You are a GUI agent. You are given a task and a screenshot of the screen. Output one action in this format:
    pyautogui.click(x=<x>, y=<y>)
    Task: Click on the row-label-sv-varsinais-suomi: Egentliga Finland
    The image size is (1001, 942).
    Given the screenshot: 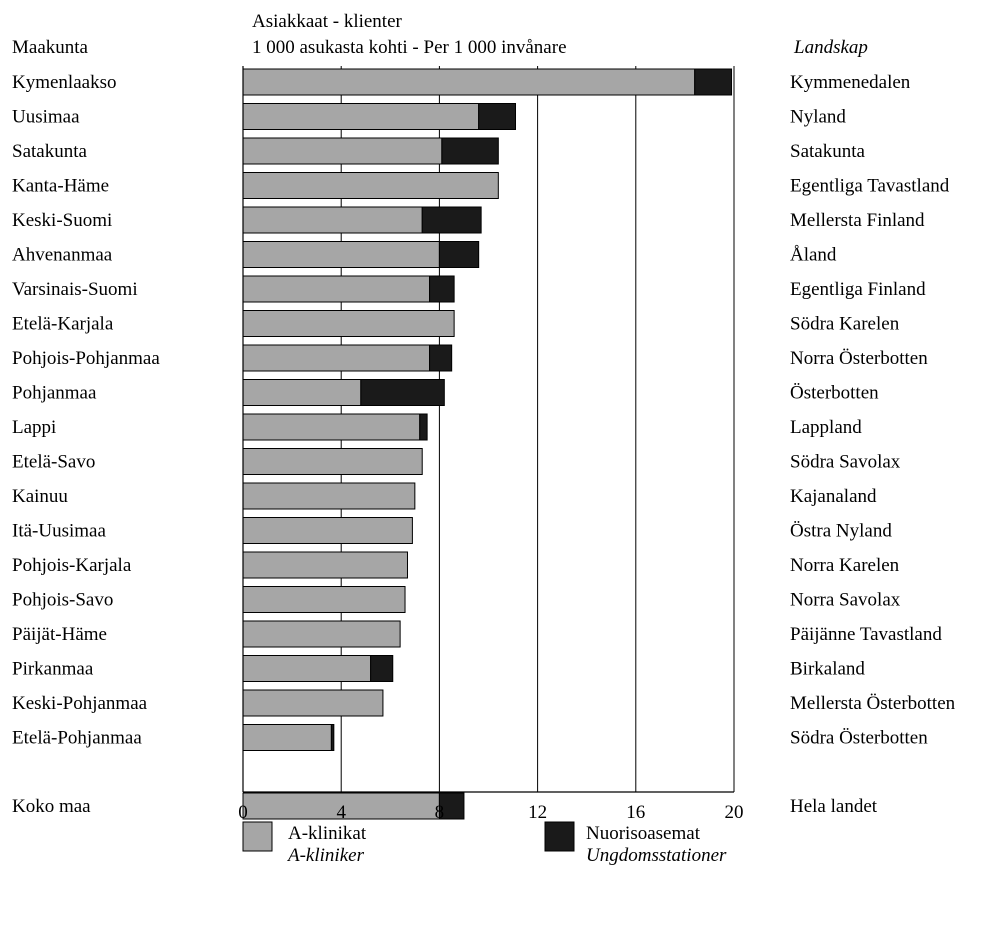 What is the action you would take?
    pyautogui.click(x=858, y=289)
    